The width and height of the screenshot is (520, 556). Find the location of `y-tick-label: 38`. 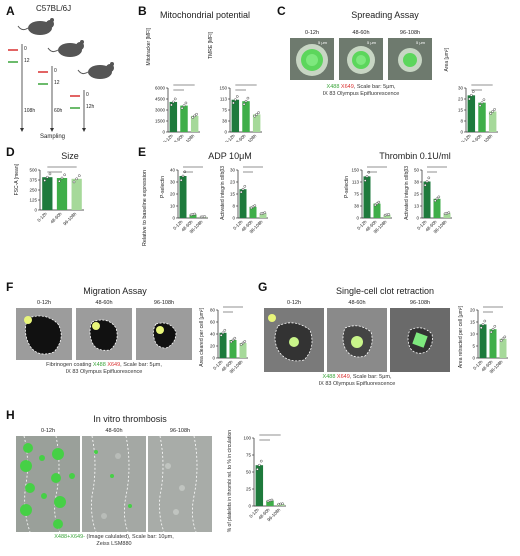

y-tick-label: 38 is located at coordinates (417, 182).